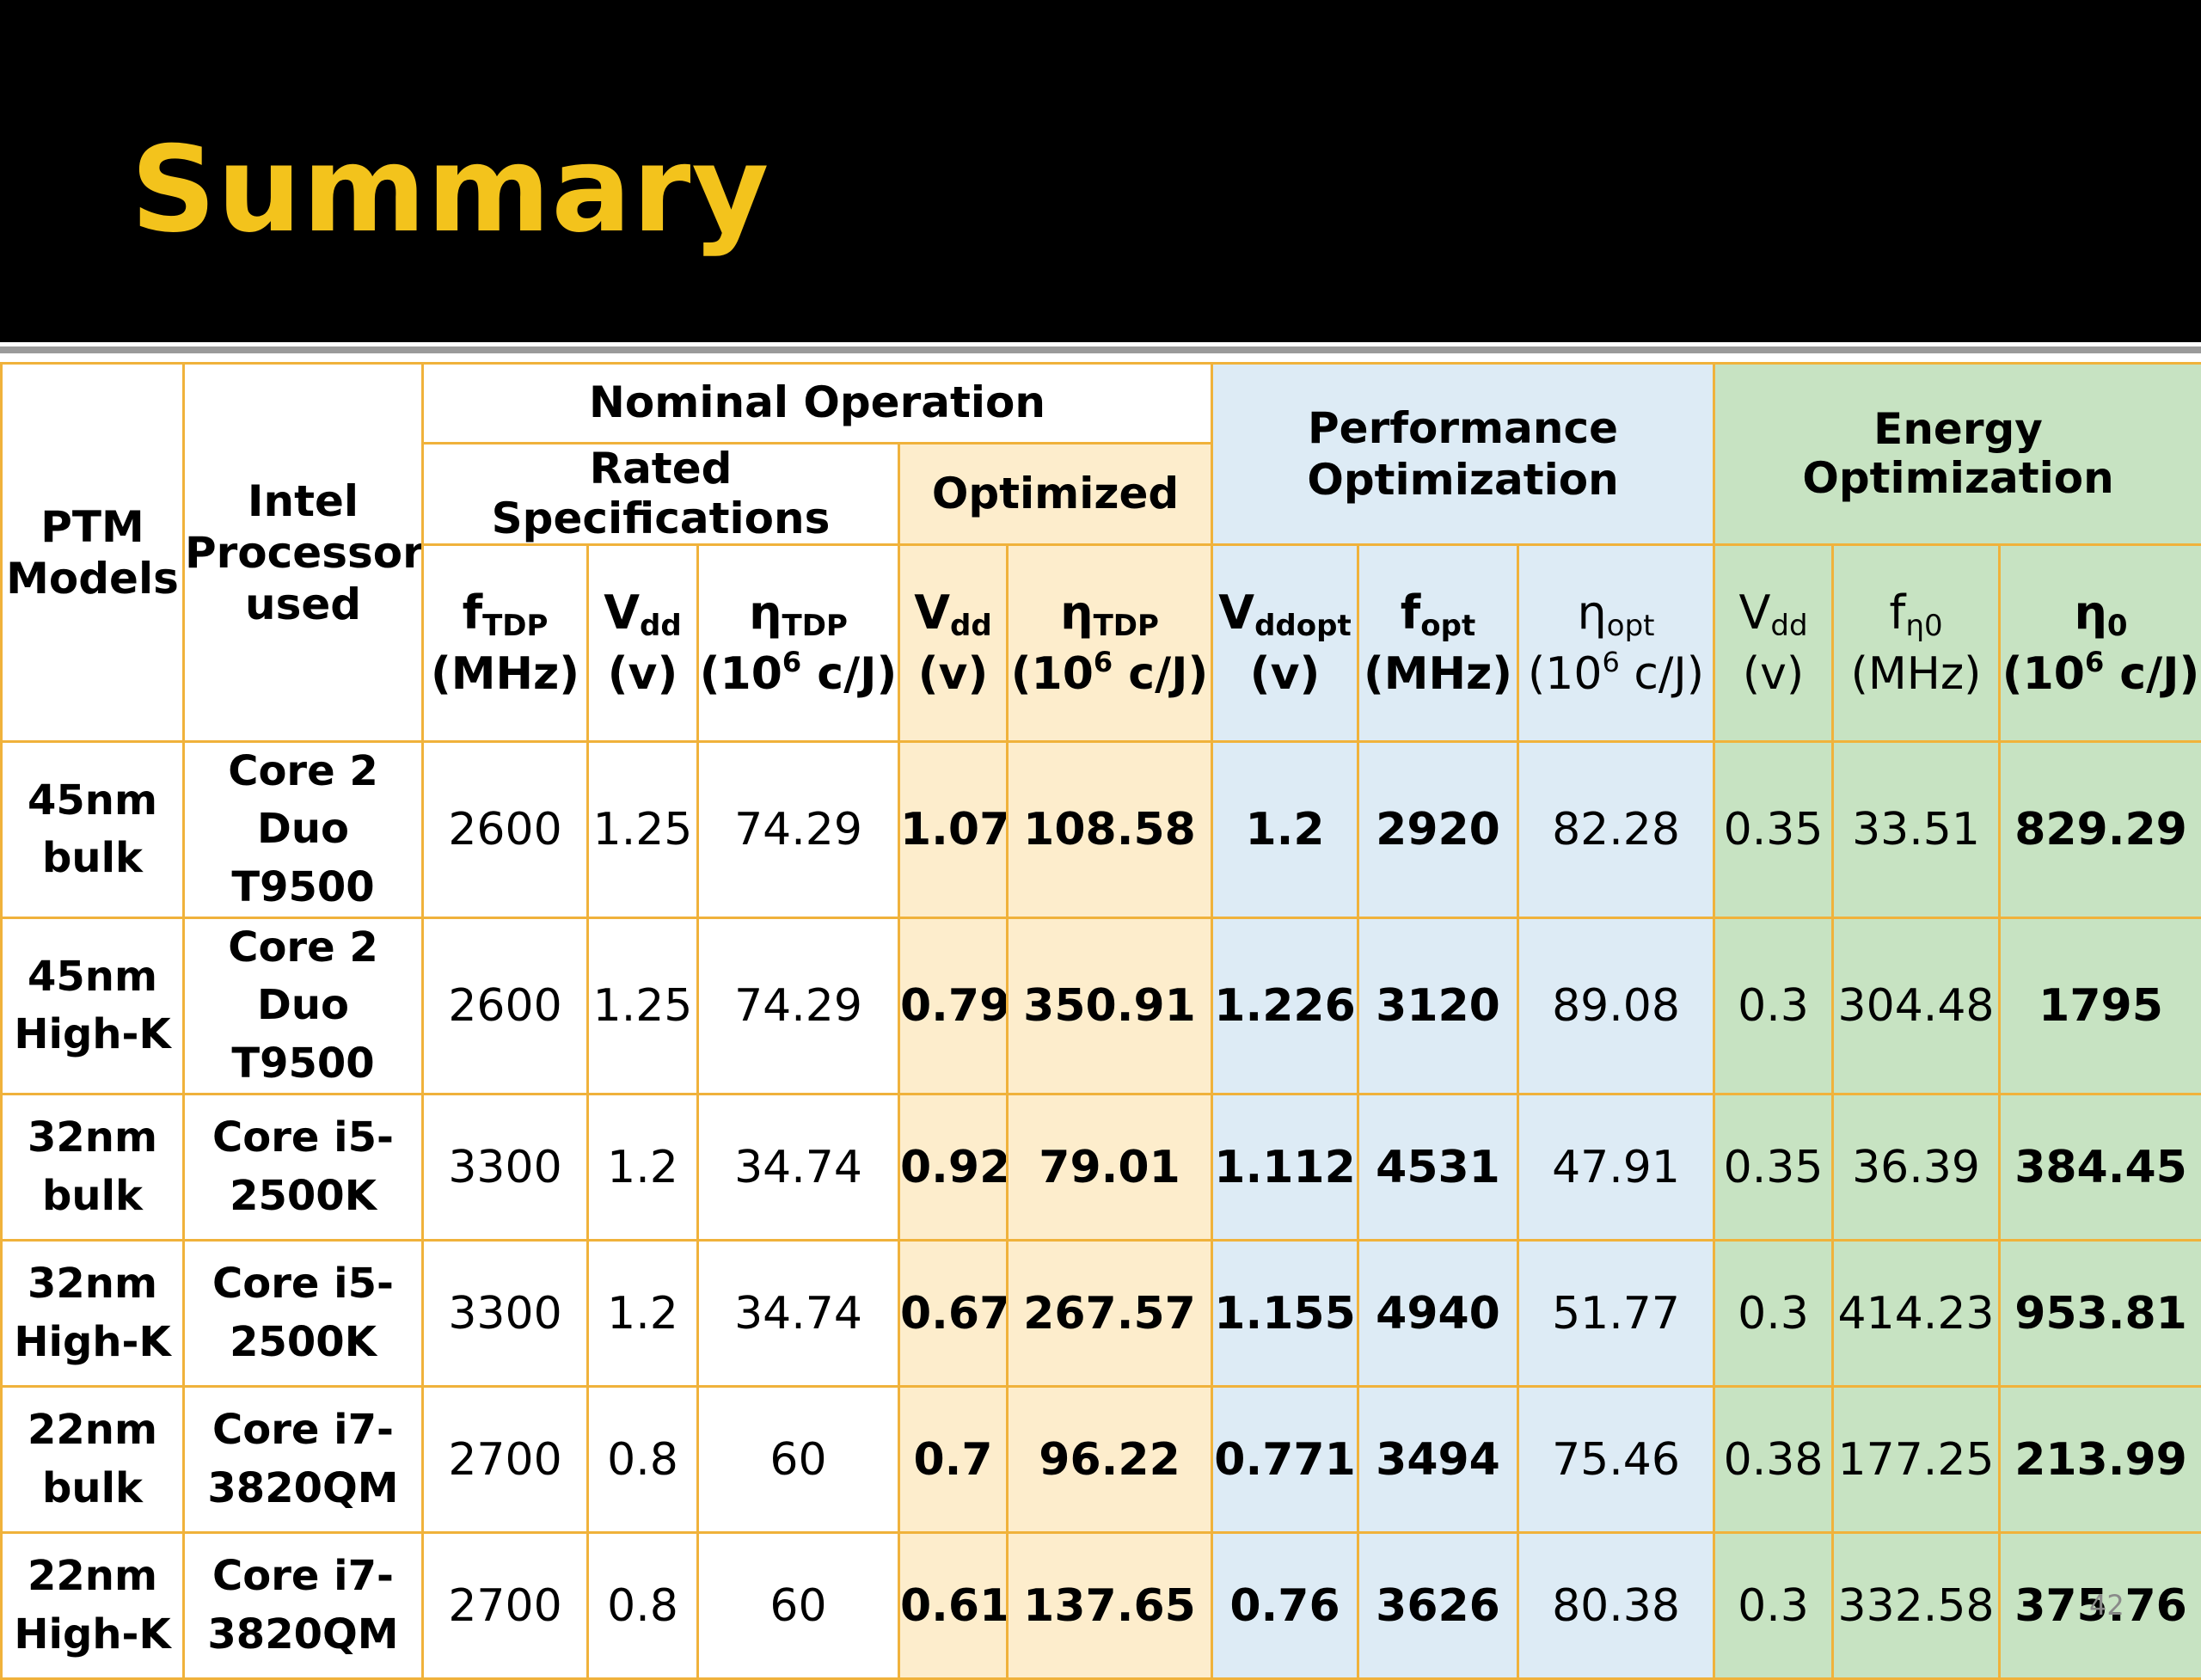 The width and height of the screenshot is (2201, 1680). What do you see at coordinates (1957, 455) in the screenshot?
I see `header-energy-optimization: Energy Optimization` at bounding box center [1957, 455].